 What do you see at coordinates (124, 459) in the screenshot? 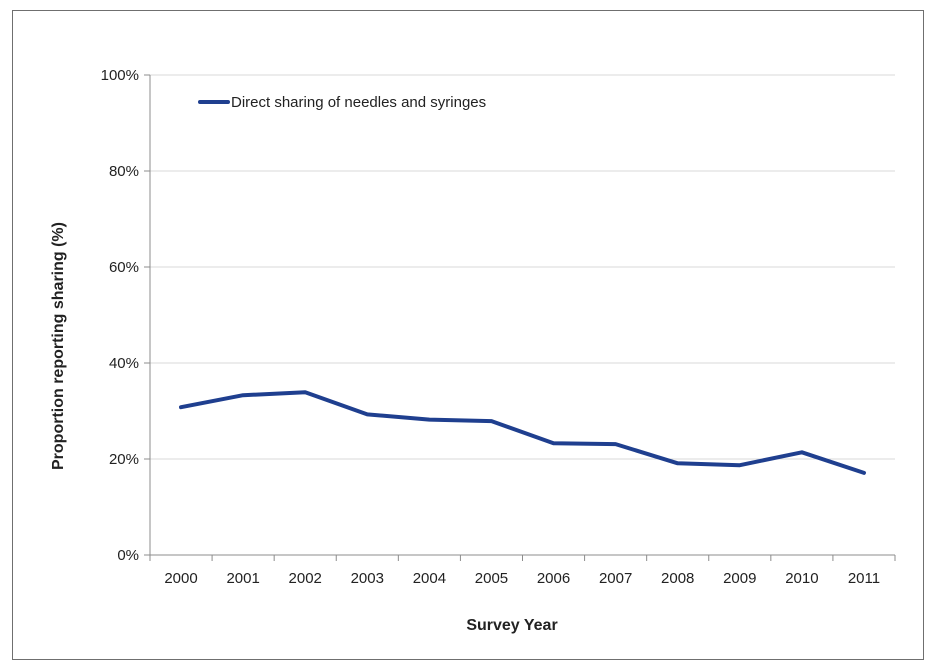
I see `y-tick-label: 20%` at bounding box center [124, 459].